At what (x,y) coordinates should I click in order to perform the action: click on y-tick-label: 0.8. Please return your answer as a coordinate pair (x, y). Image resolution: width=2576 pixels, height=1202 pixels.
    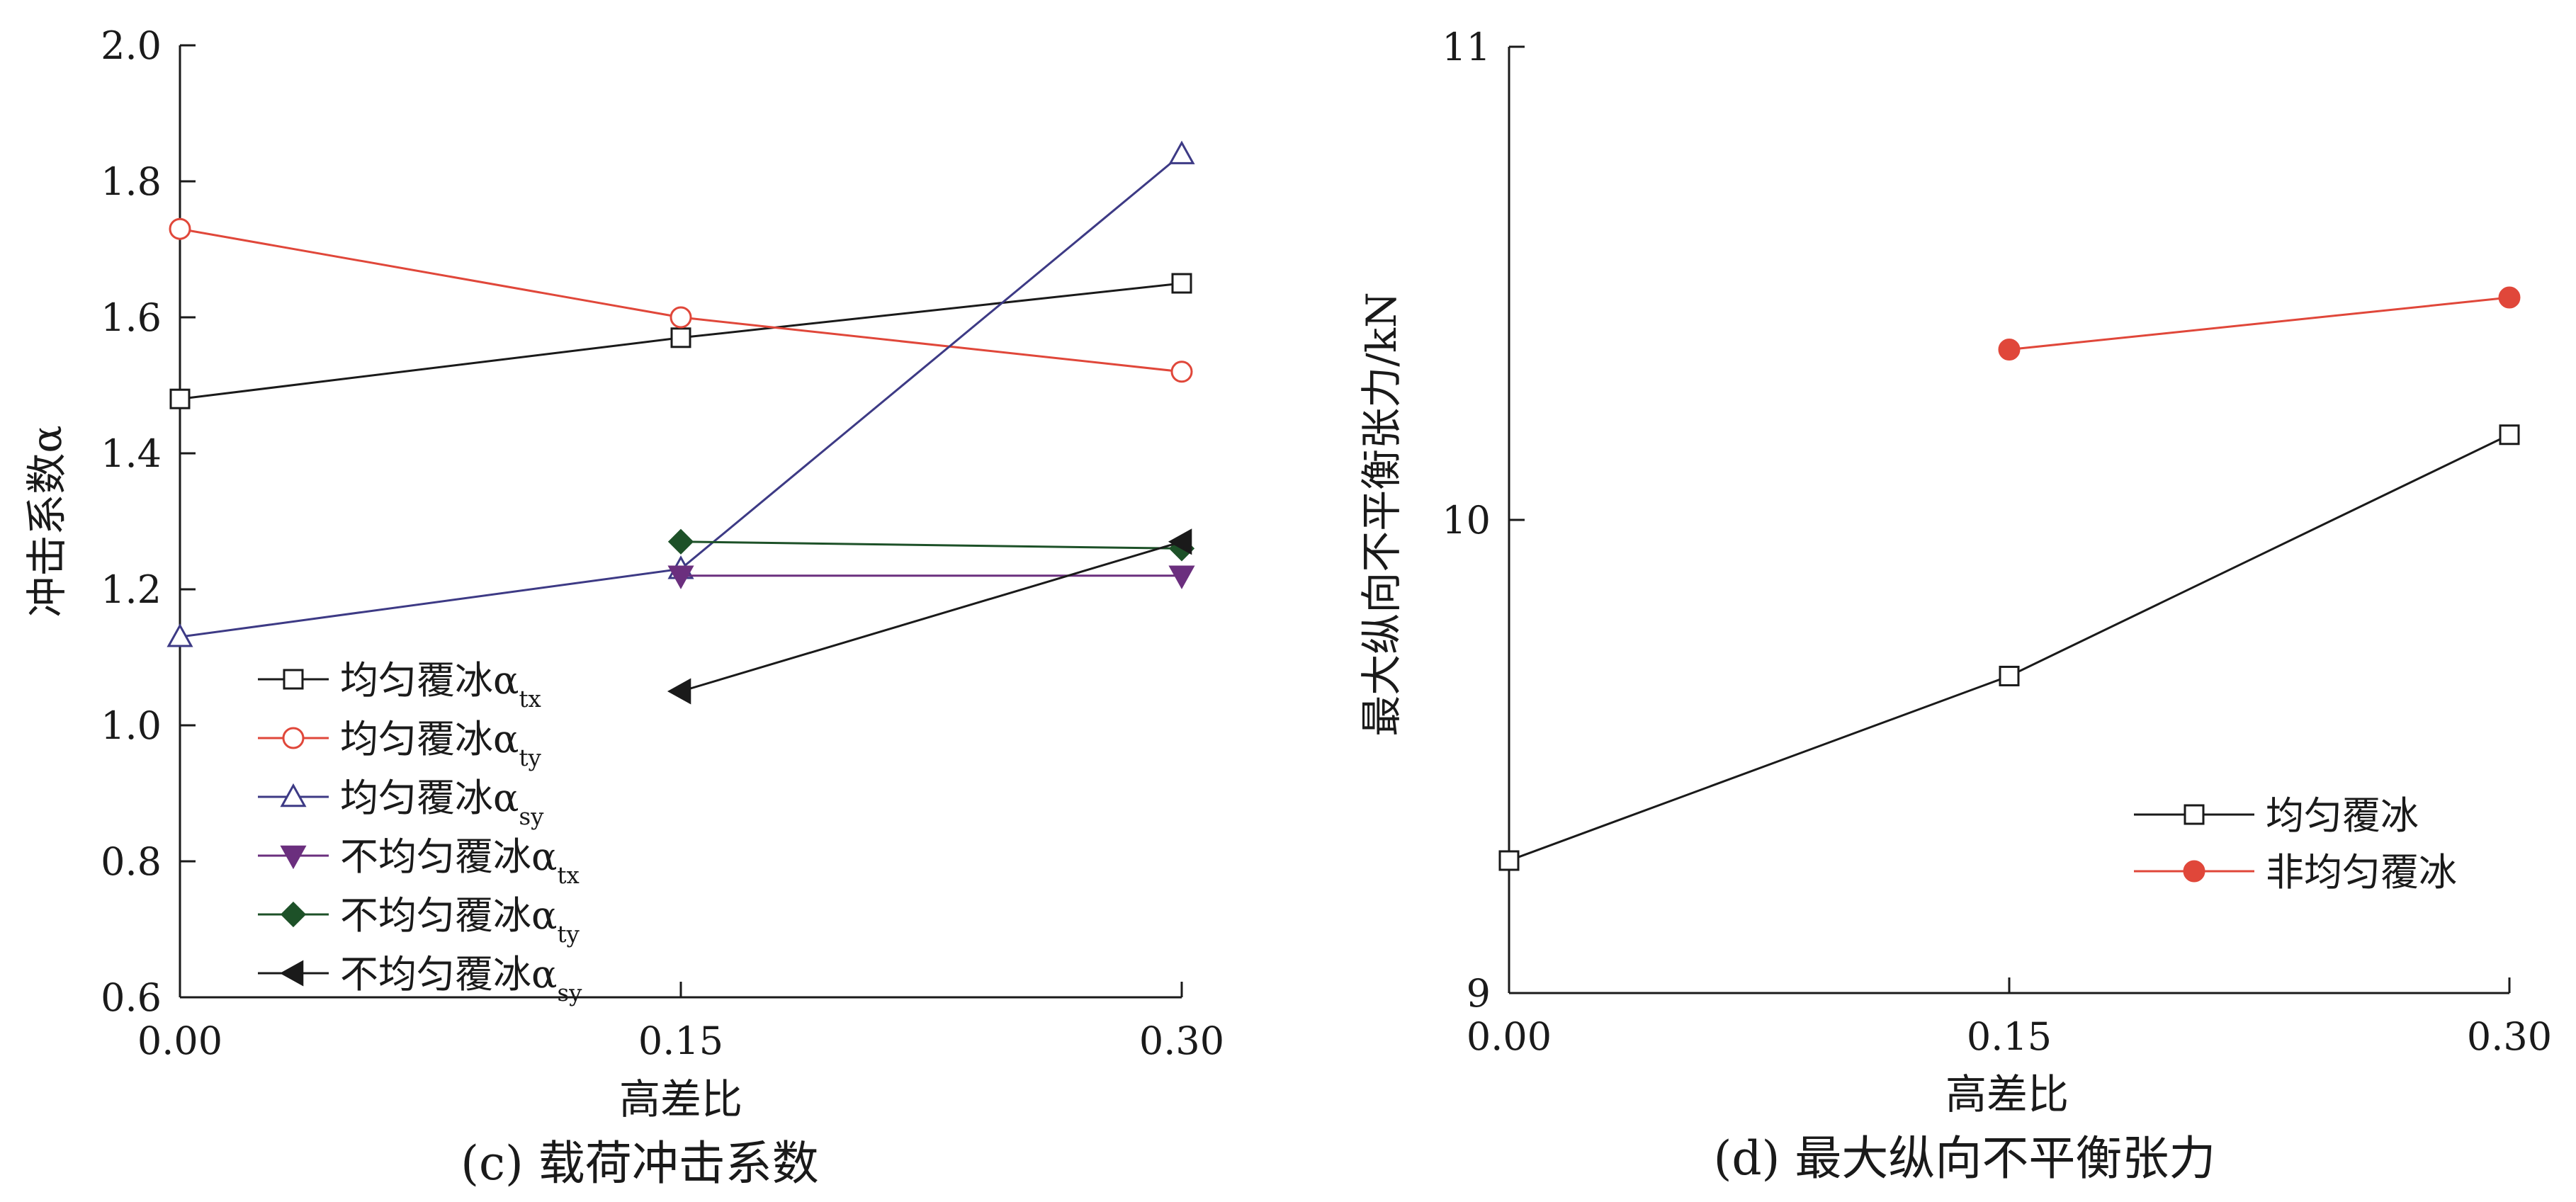
    Looking at the image, I should click on (131, 862).